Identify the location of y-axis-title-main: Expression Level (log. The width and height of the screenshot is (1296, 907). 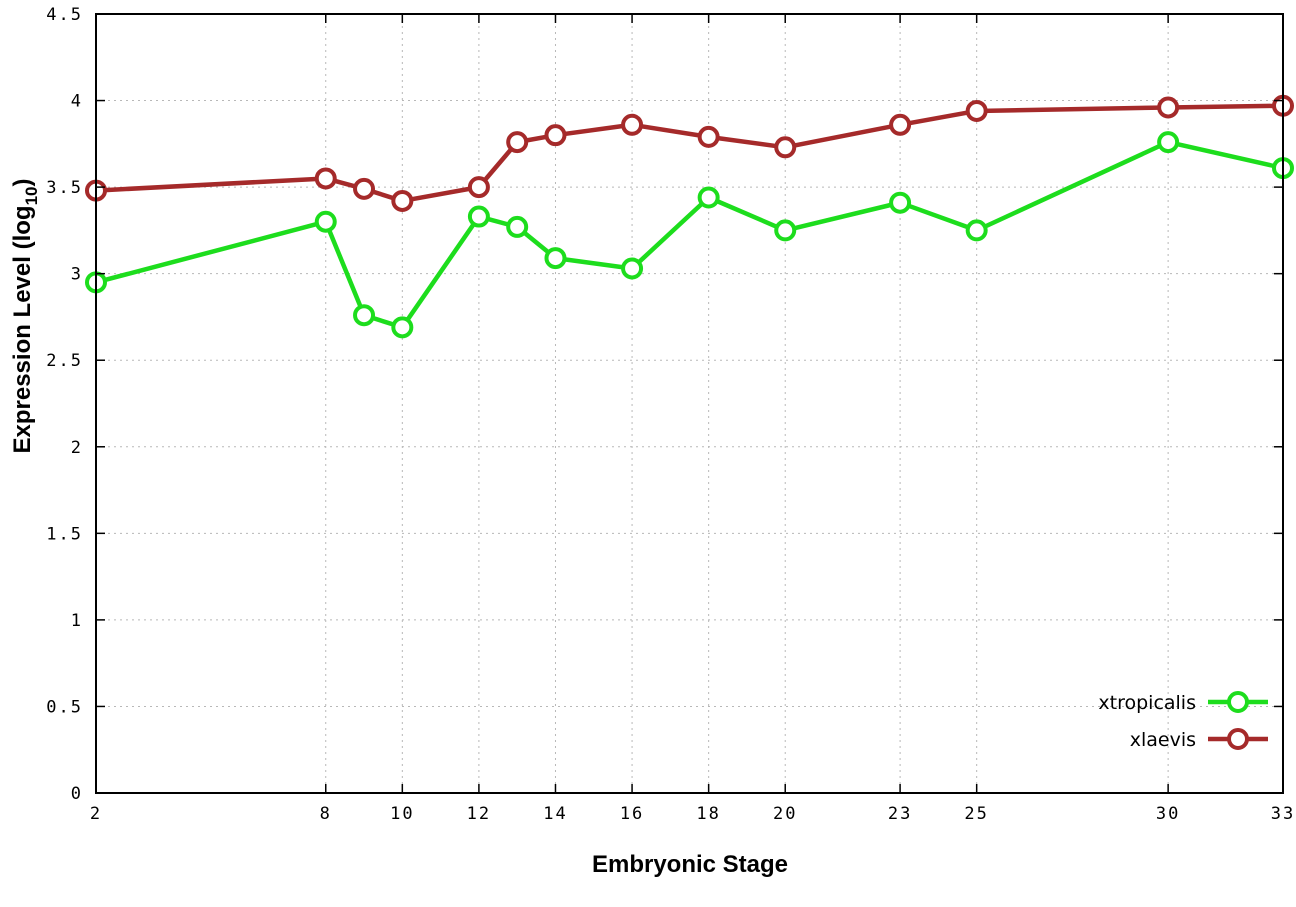
(22, 329).